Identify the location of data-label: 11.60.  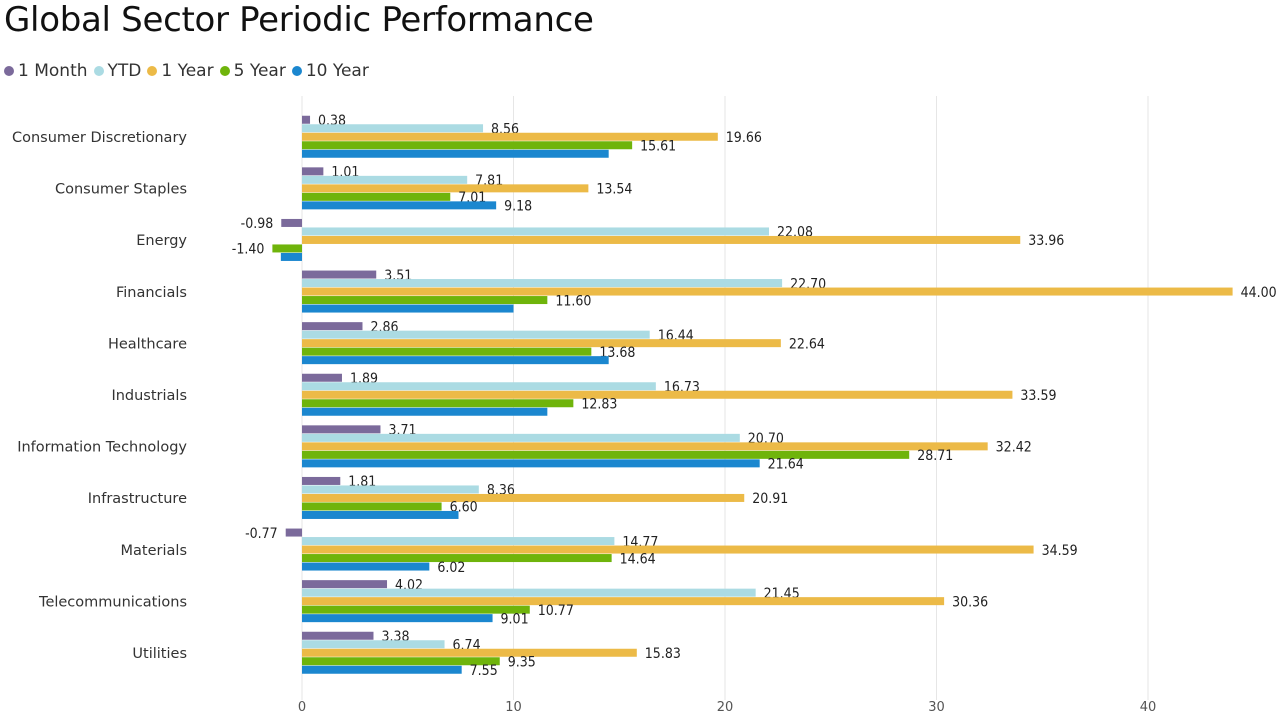
(573, 301).